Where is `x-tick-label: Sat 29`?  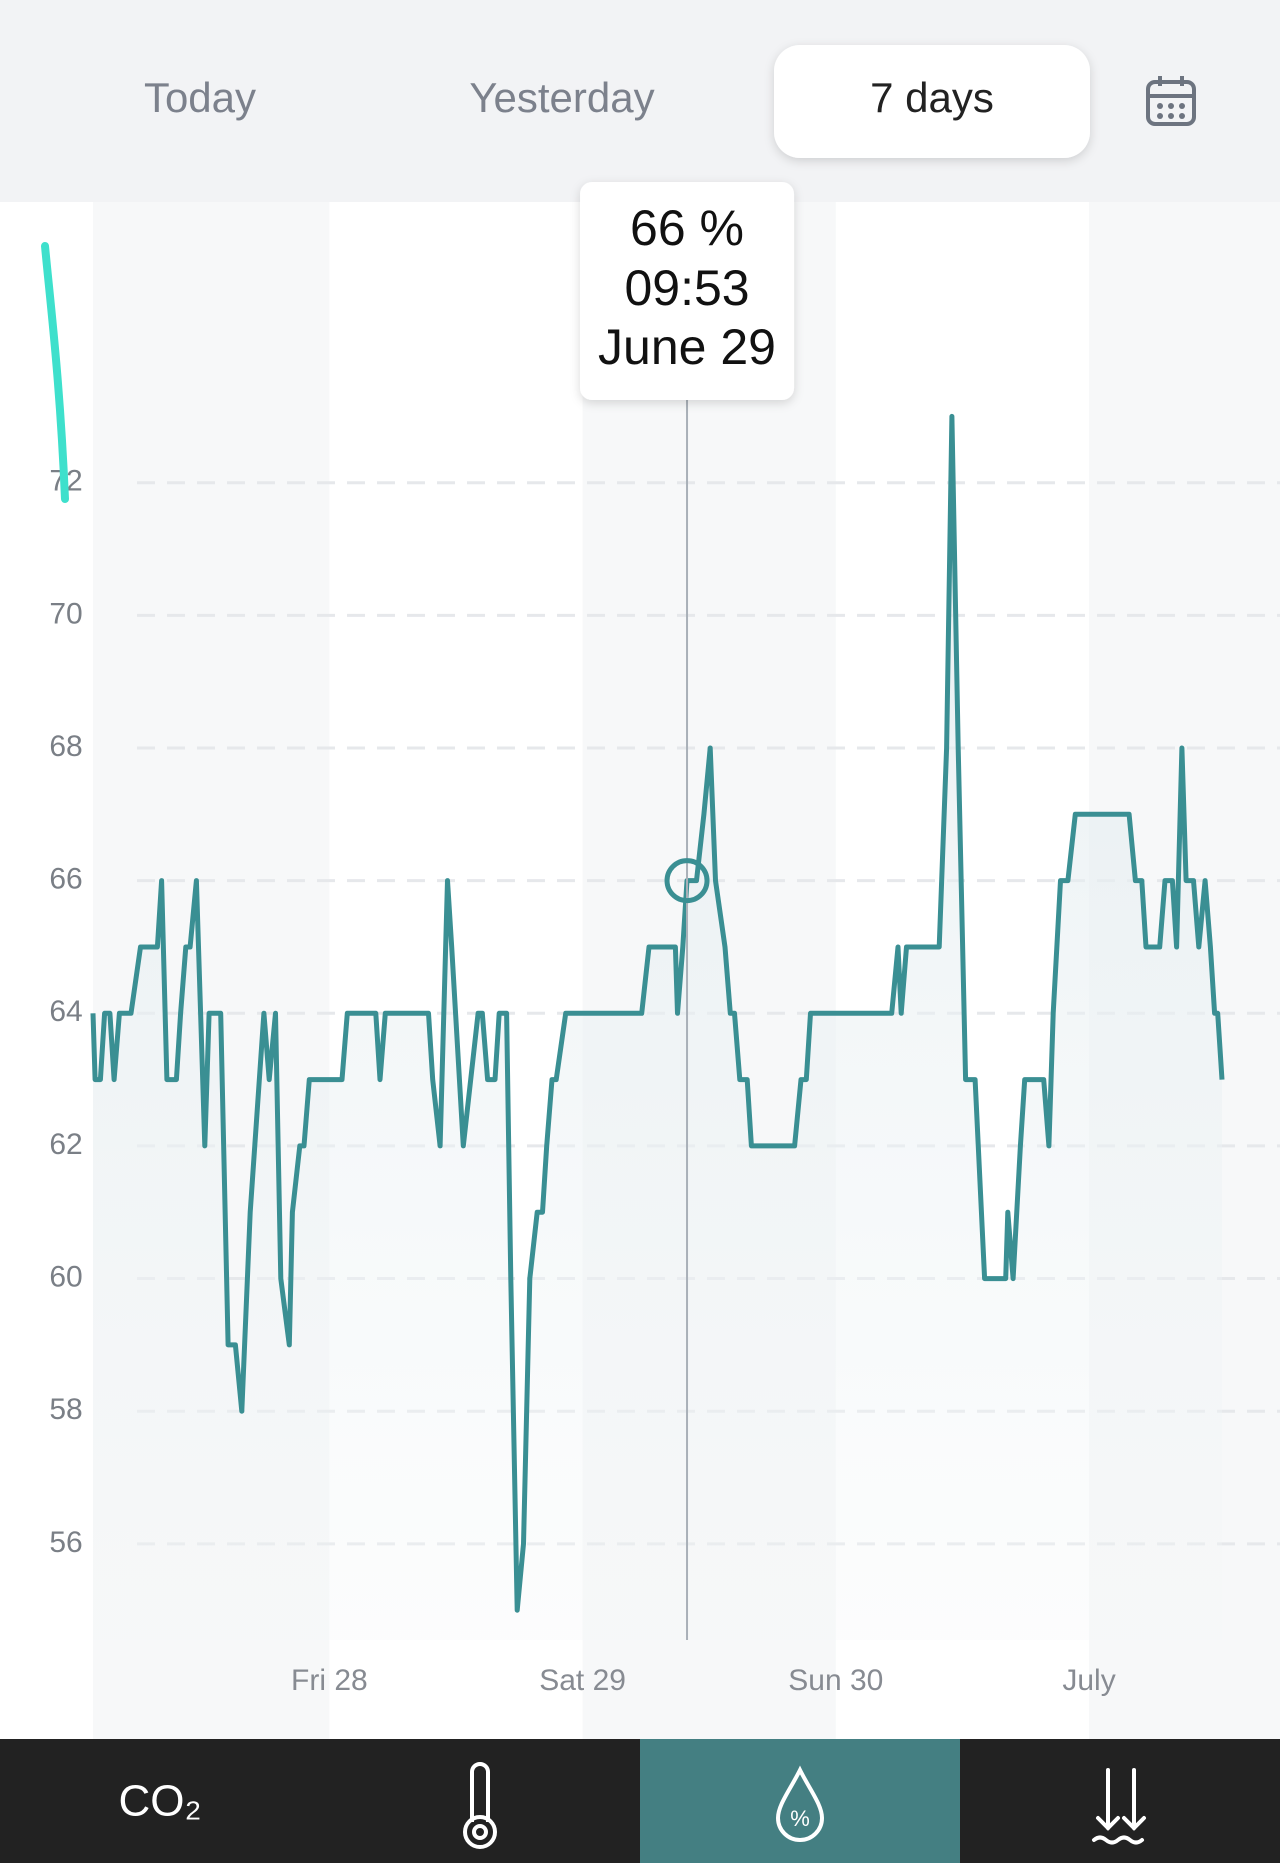
x-tick-label: Sat 29 is located at coordinates (582, 1680).